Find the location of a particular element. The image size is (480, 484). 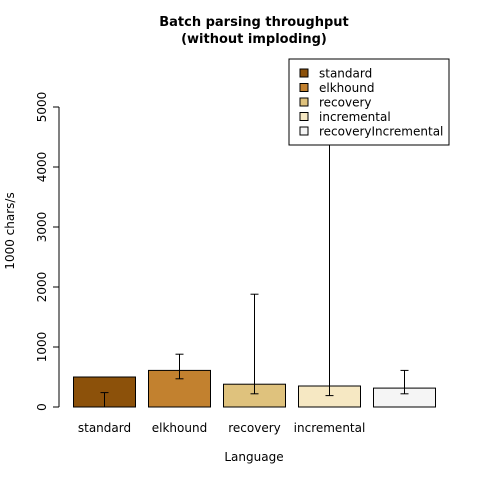

y-tick-label: 0 is located at coordinates (42, 407).